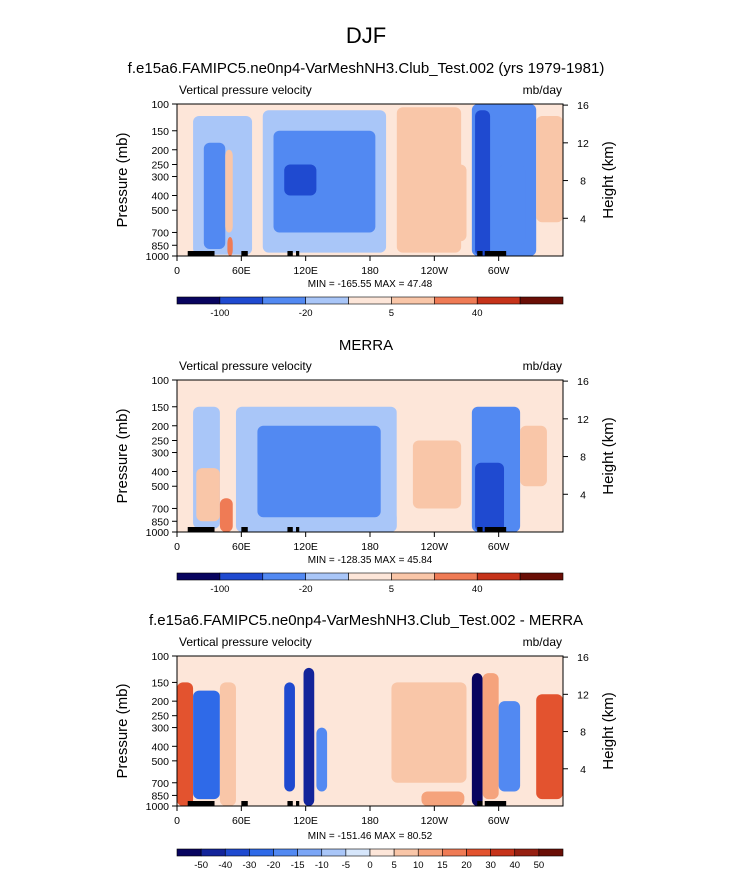 The image size is (733, 872). Describe the element at coordinates (305, 547) in the screenshot. I see `x-tick-label: 120E` at that location.